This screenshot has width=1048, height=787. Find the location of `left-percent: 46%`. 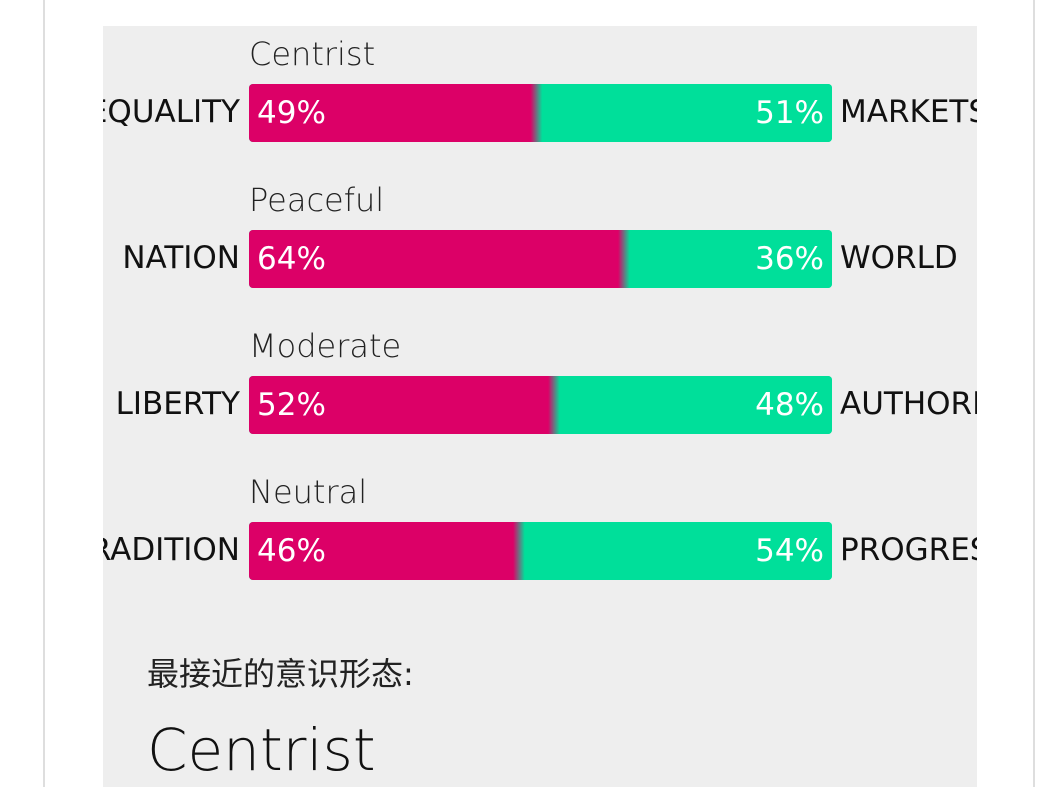

left-percent: 46% is located at coordinates (291, 551).